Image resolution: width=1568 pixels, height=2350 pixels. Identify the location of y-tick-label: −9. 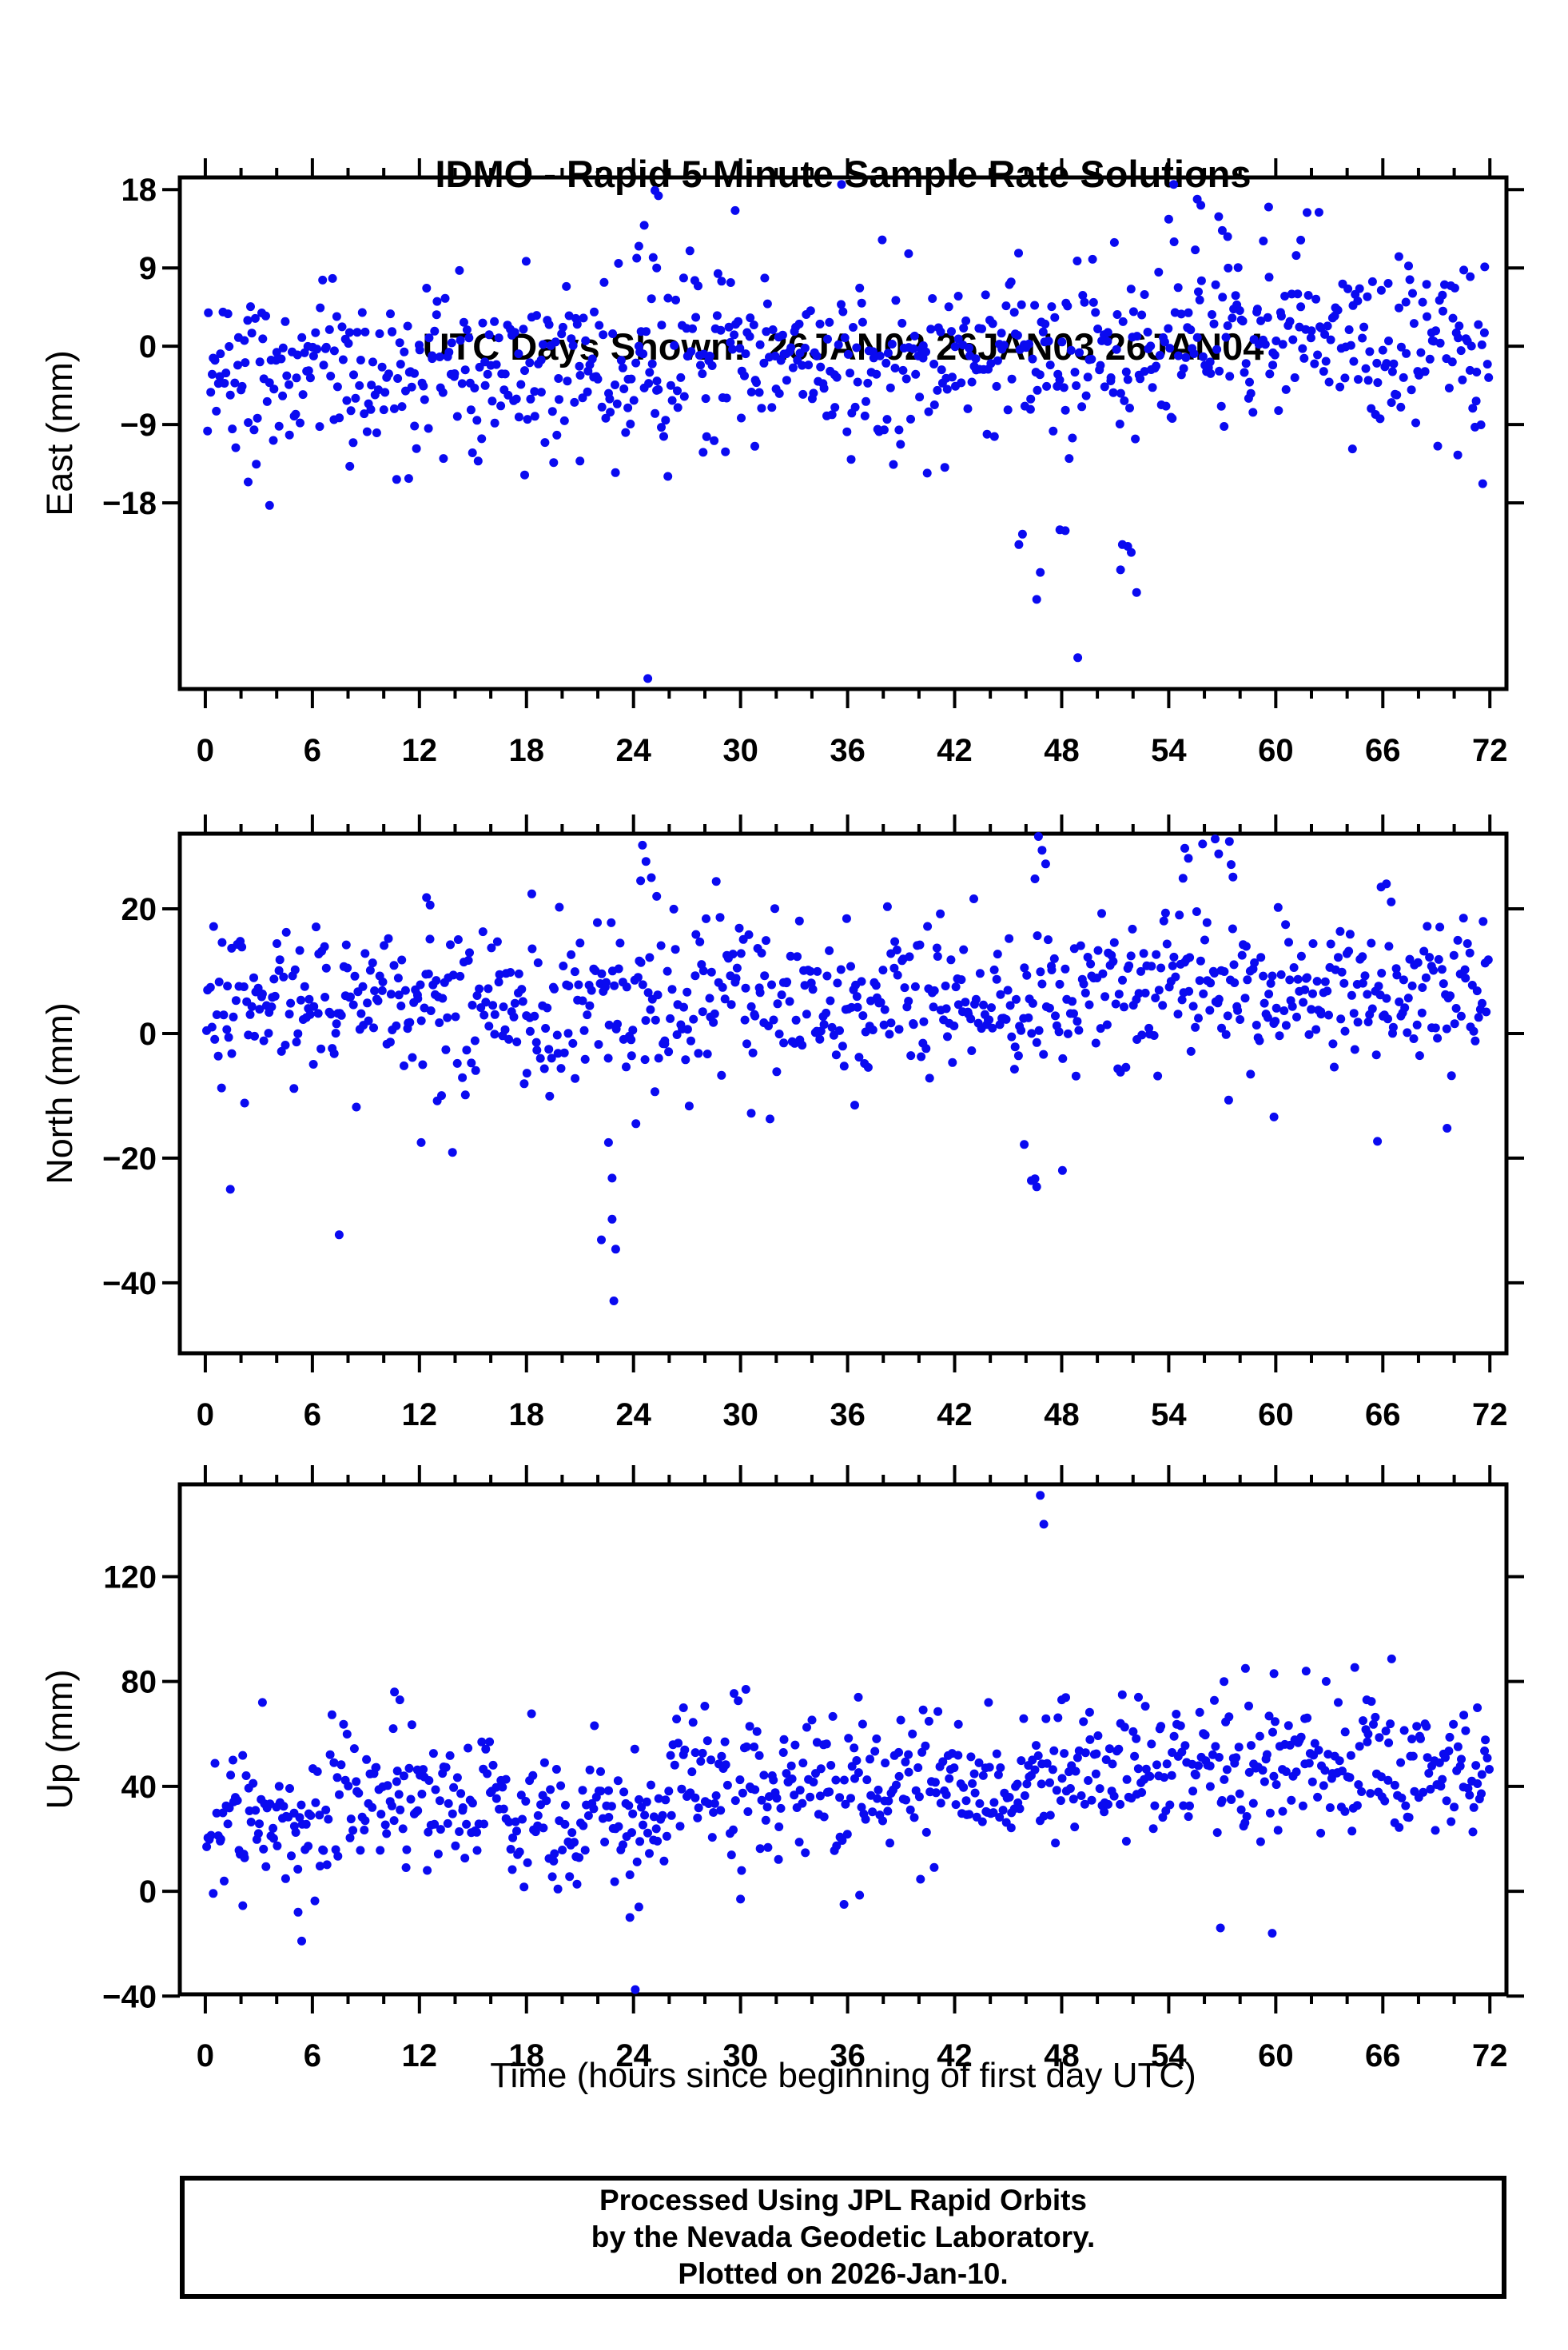
(138, 425).